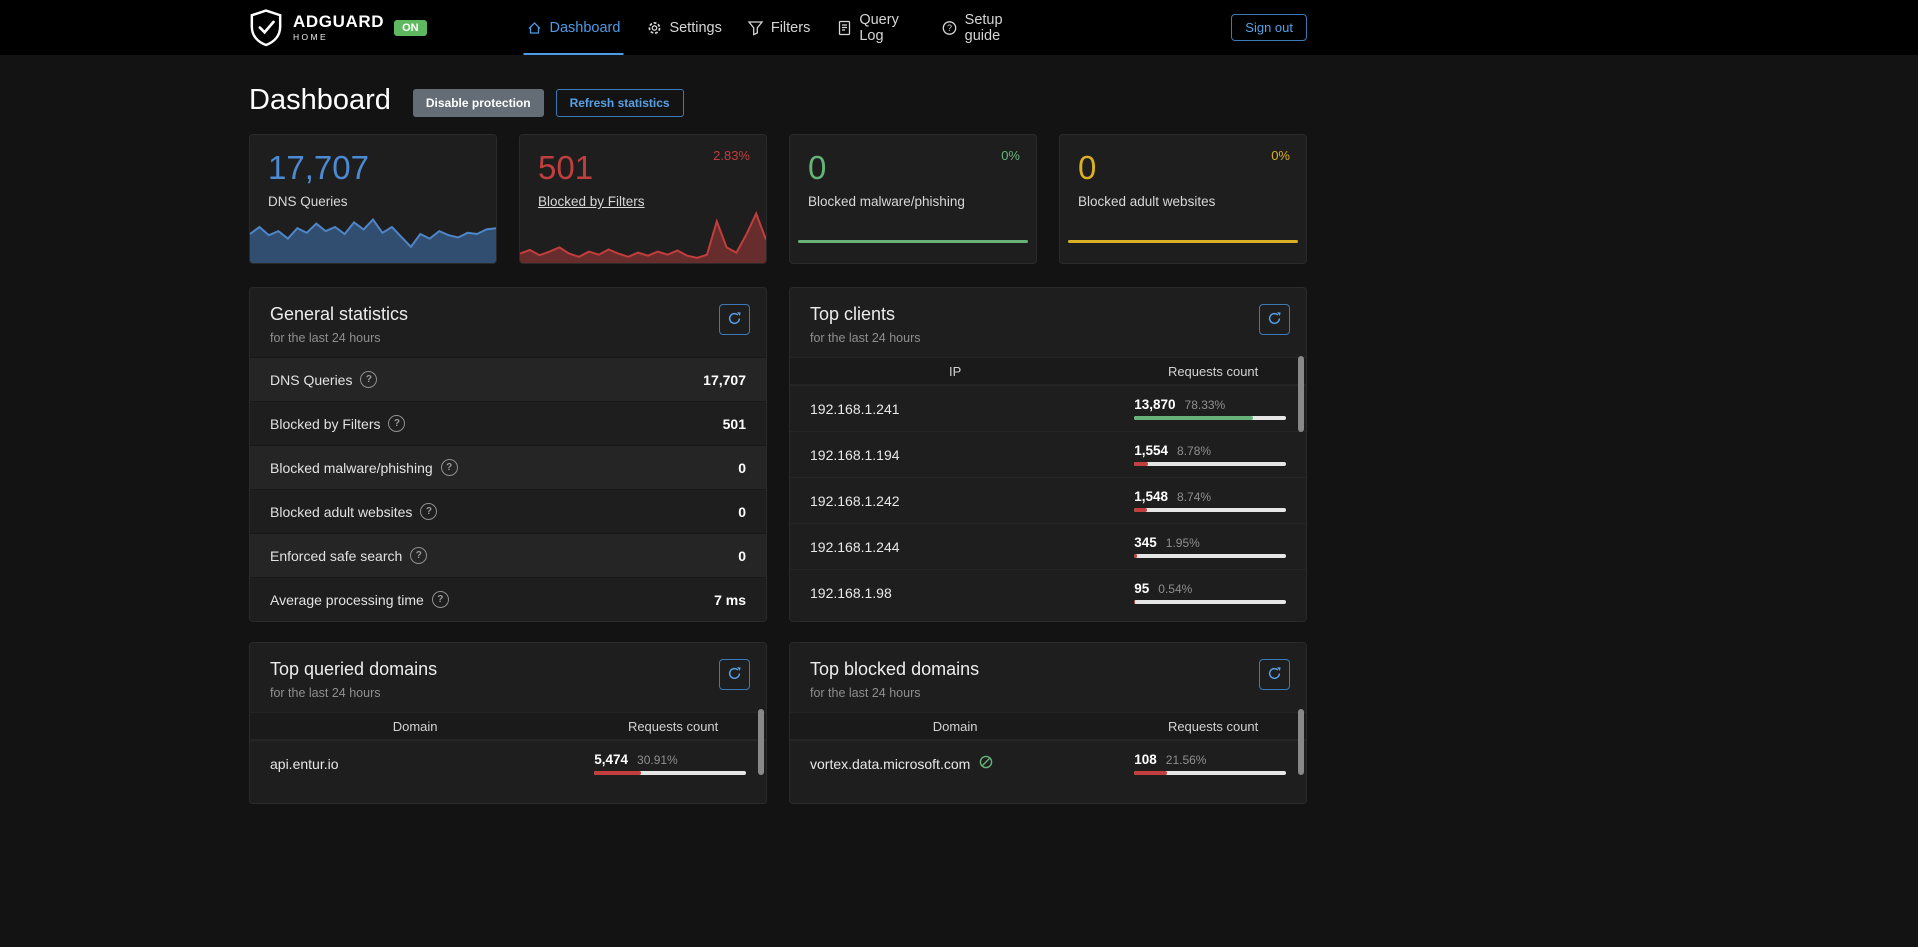 This screenshot has height=947, width=1918. I want to click on nav-item-filters: Filters, so click(779, 27).